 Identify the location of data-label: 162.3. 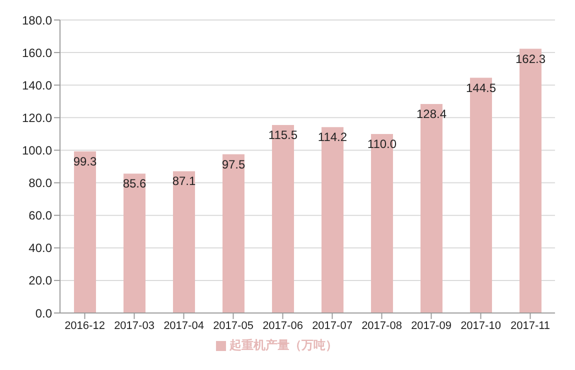
(530, 59).